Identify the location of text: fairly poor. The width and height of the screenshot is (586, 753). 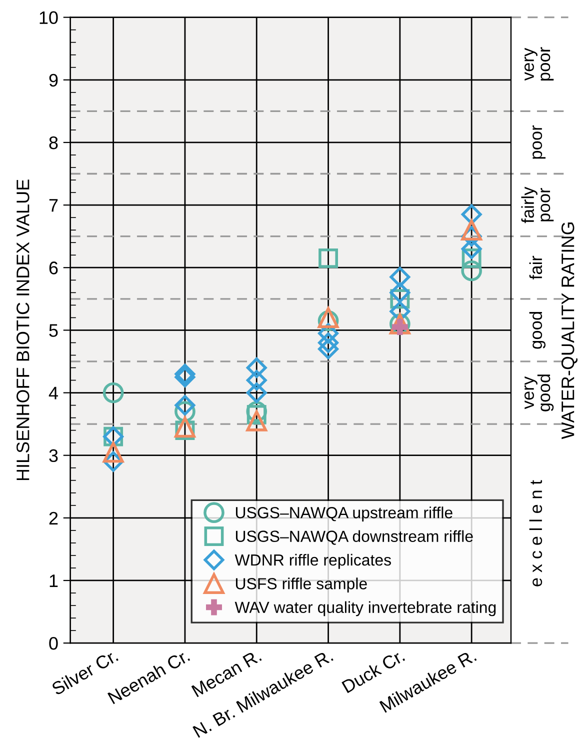
(537, 205).